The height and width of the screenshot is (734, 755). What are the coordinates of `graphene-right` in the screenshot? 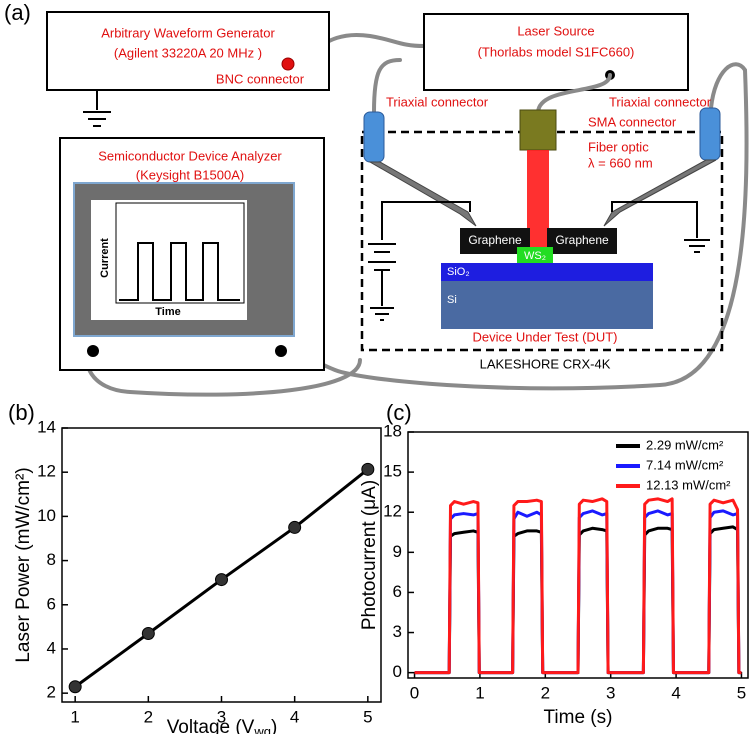 It's located at (582, 241).